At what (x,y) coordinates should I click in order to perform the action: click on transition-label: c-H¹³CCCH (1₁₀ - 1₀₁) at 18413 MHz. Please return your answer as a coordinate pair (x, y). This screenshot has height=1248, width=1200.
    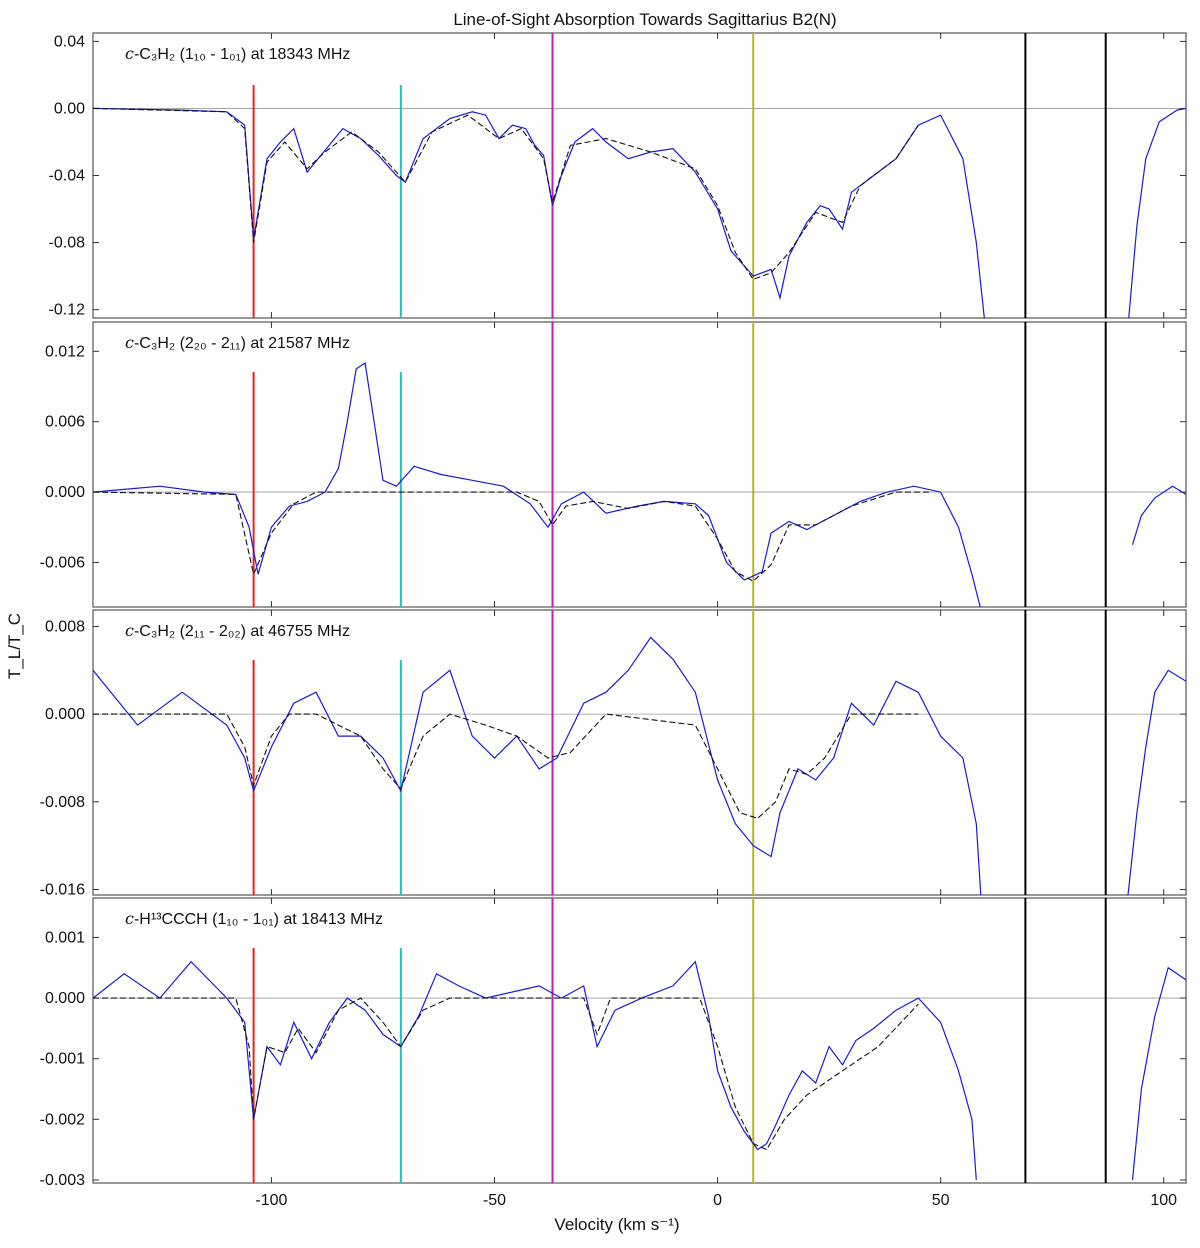
    Looking at the image, I should click on (254, 918).